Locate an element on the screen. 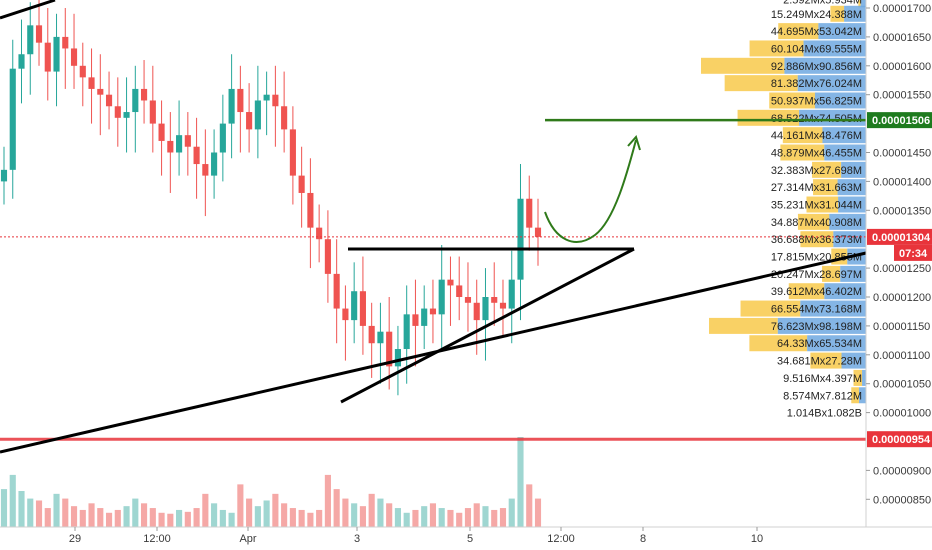  volume-profile-label: 64.33Mx65.534M is located at coordinates (819, 344).